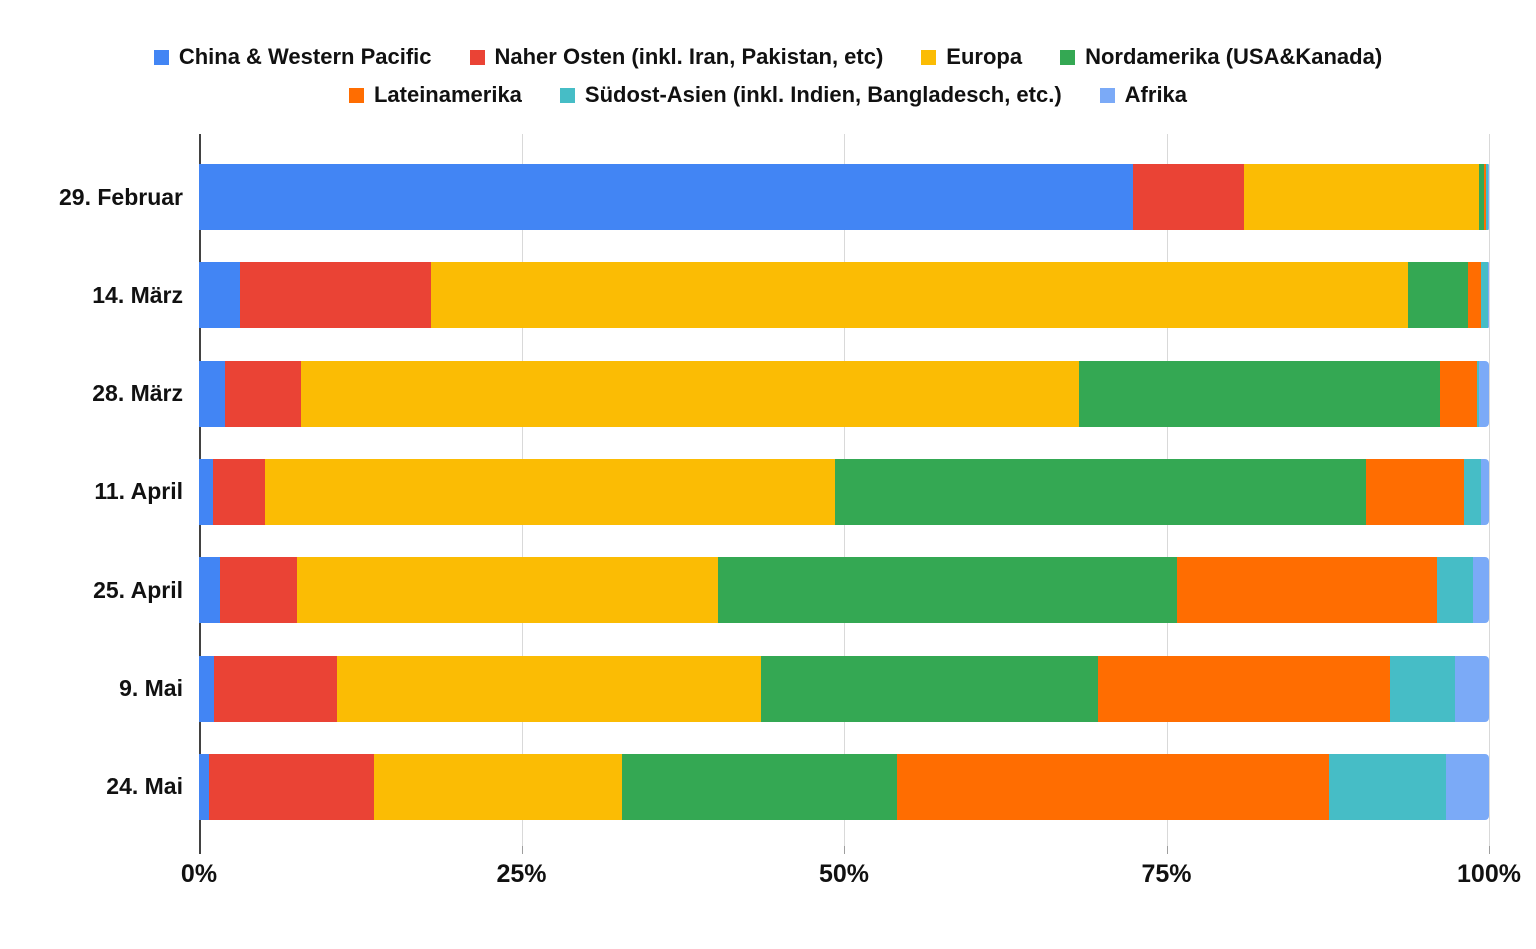  I want to click on bar-row: 9. Mai, so click(804, 688).